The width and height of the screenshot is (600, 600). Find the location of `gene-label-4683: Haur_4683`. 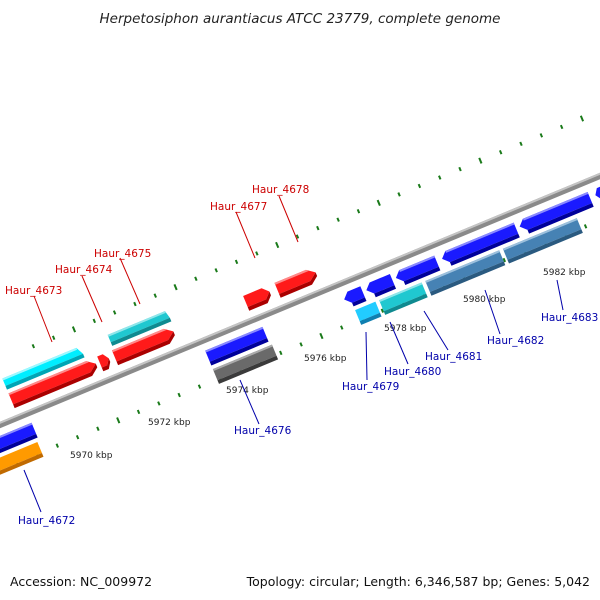

gene-label-4683: Haur_4683 is located at coordinates (569, 318).